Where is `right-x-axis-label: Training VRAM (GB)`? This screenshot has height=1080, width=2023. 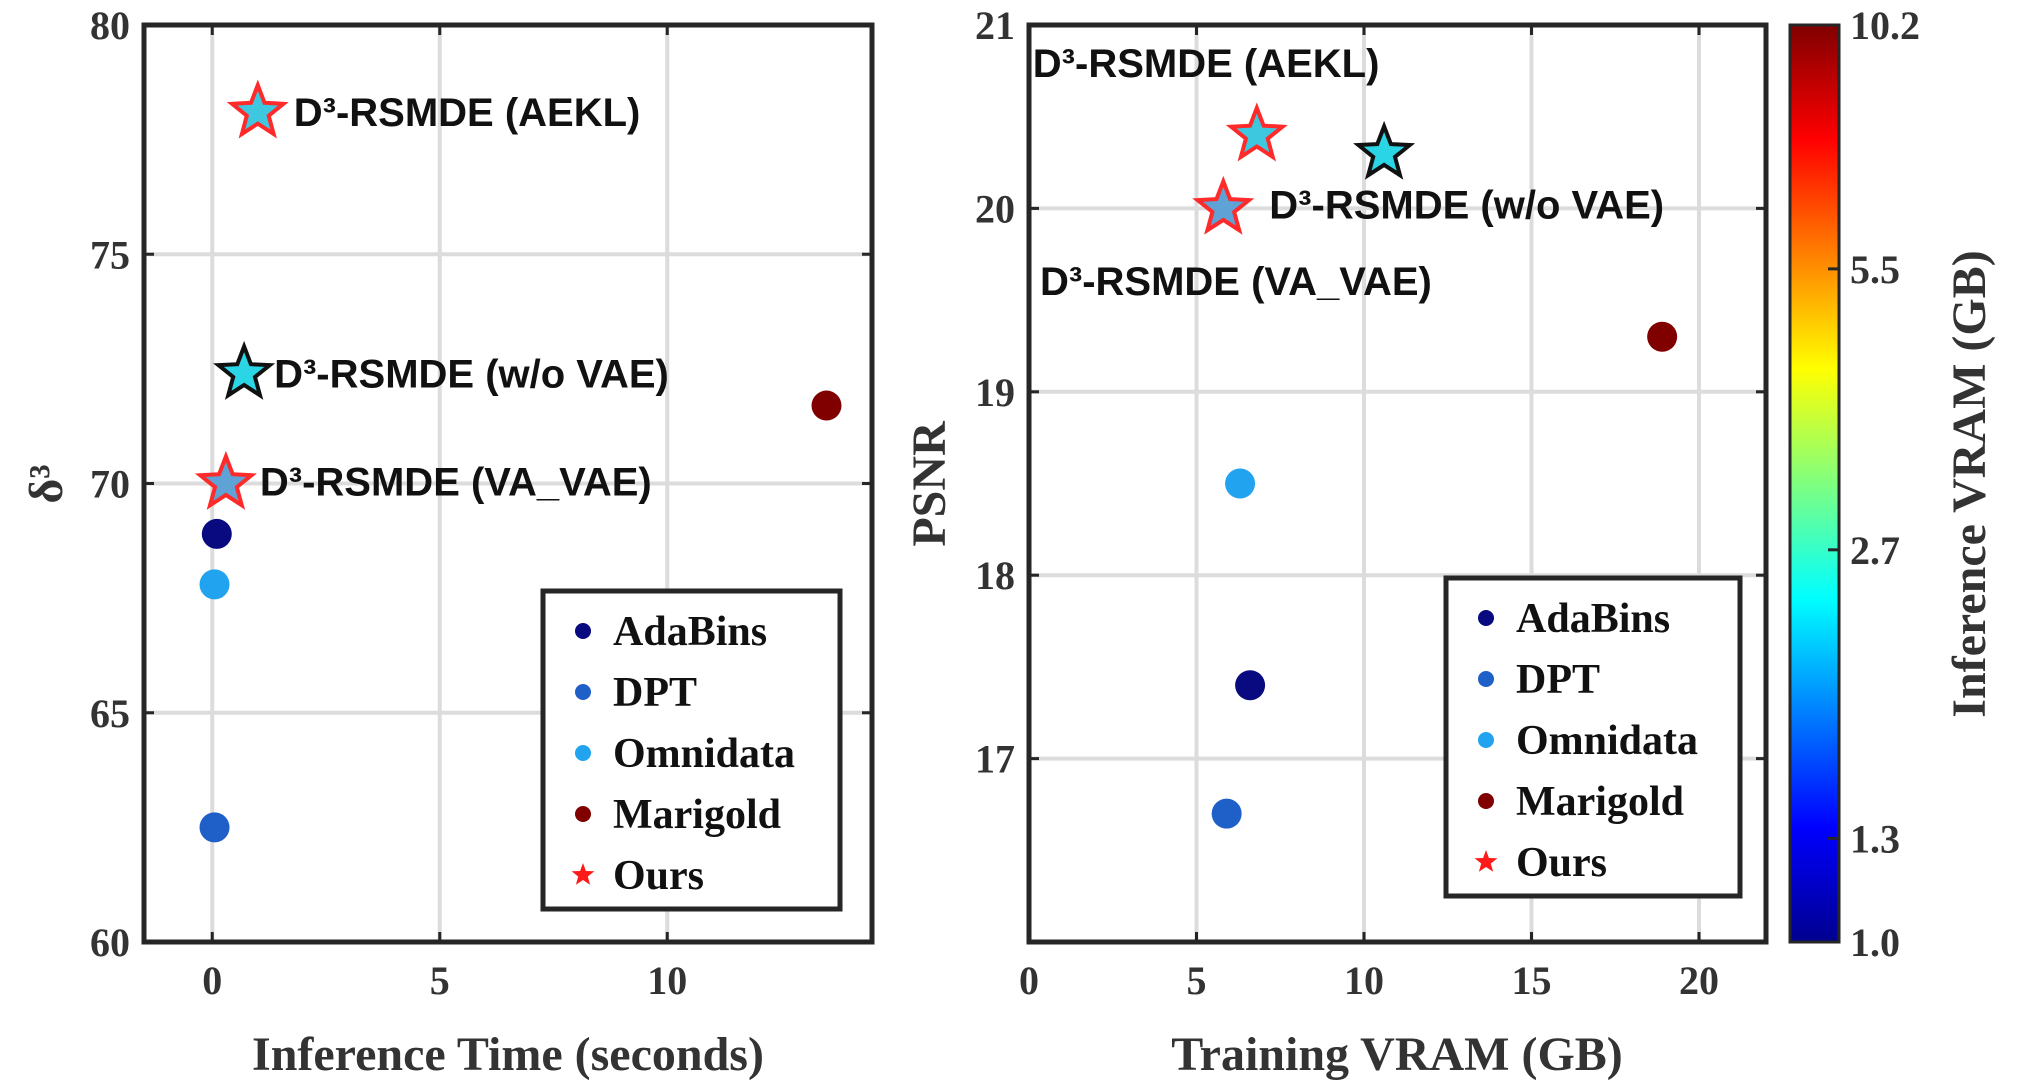
right-x-axis-label: Training VRAM (GB) is located at coordinates (1397, 1054).